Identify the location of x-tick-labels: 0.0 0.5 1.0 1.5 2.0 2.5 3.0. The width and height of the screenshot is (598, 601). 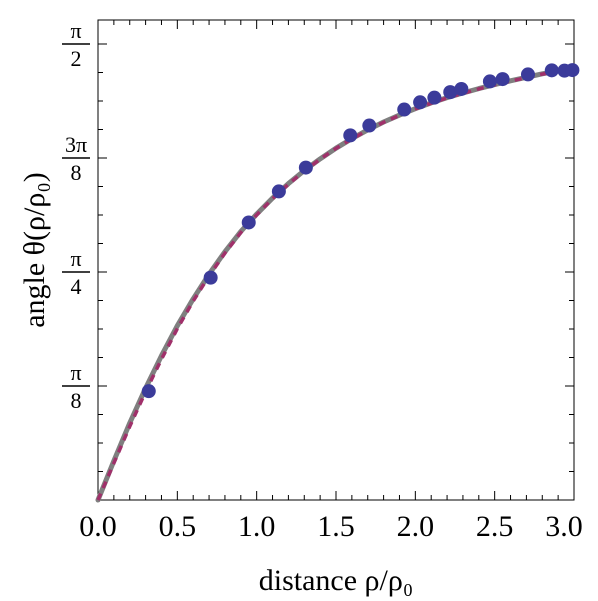
(331, 526).